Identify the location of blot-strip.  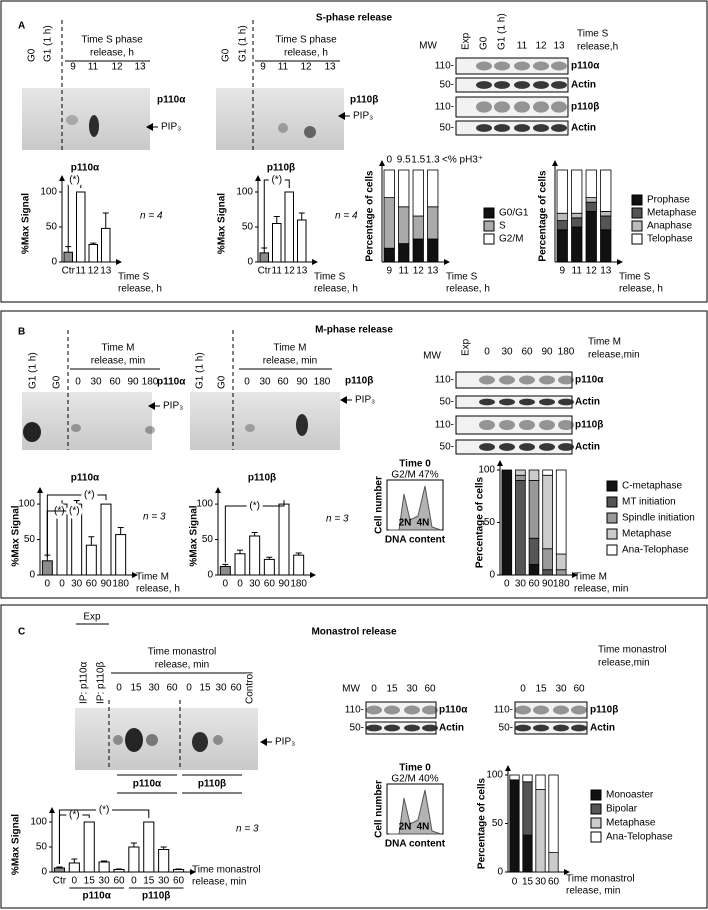
(401, 710).